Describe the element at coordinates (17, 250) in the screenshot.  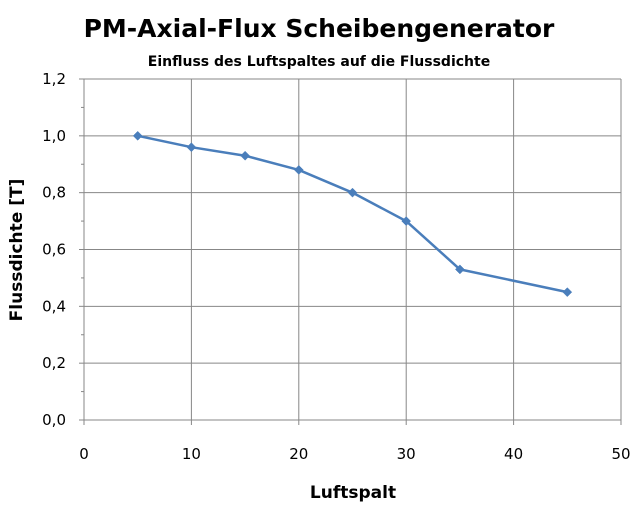
I see `y-axis-title: Flussdichte [T]` at that location.